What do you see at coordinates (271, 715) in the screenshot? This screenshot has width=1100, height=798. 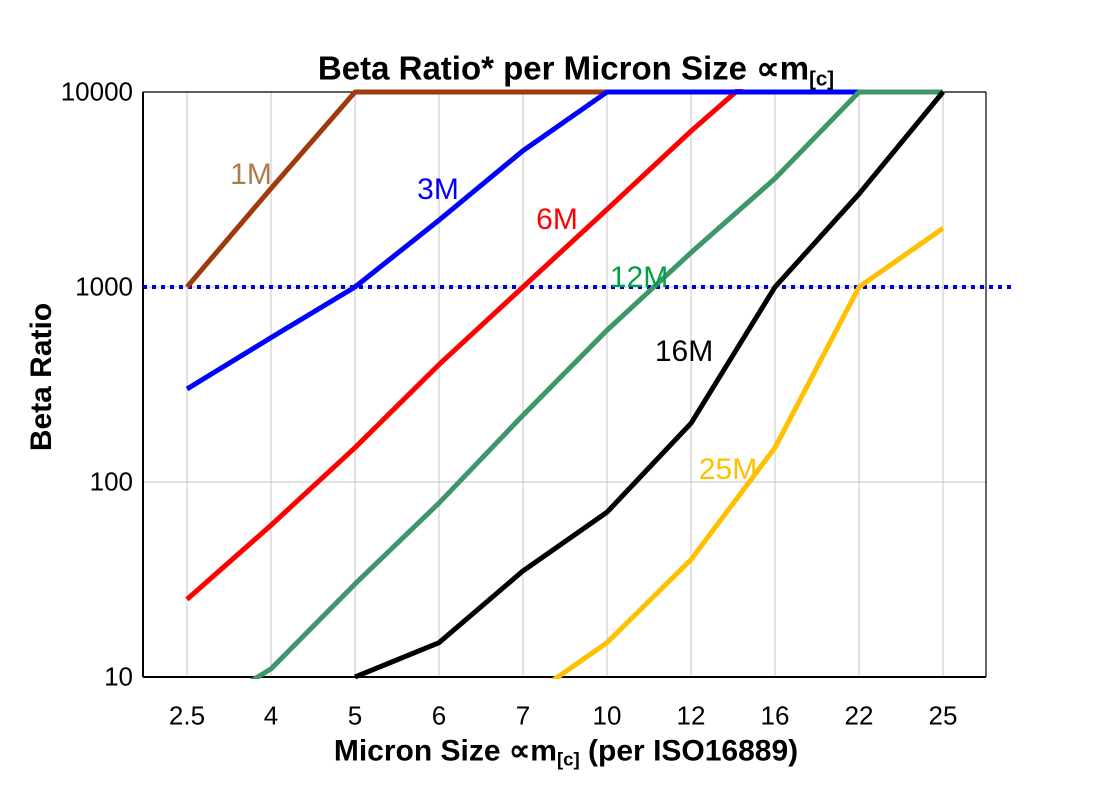 I see `x-tick-label-4: 4` at bounding box center [271, 715].